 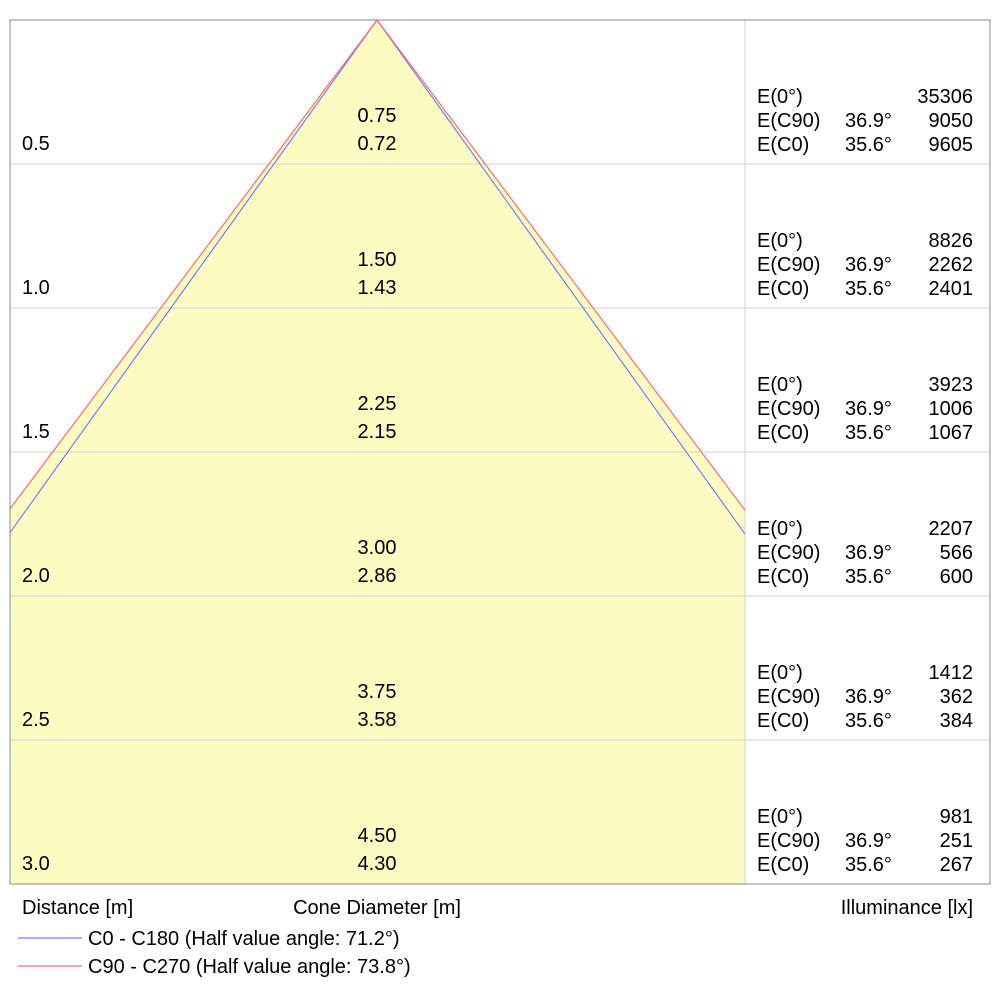 What do you see at coordinates (36, 288) in the screenshot?
I see `distance-label: 1.0` at bounding box center [36, 288].